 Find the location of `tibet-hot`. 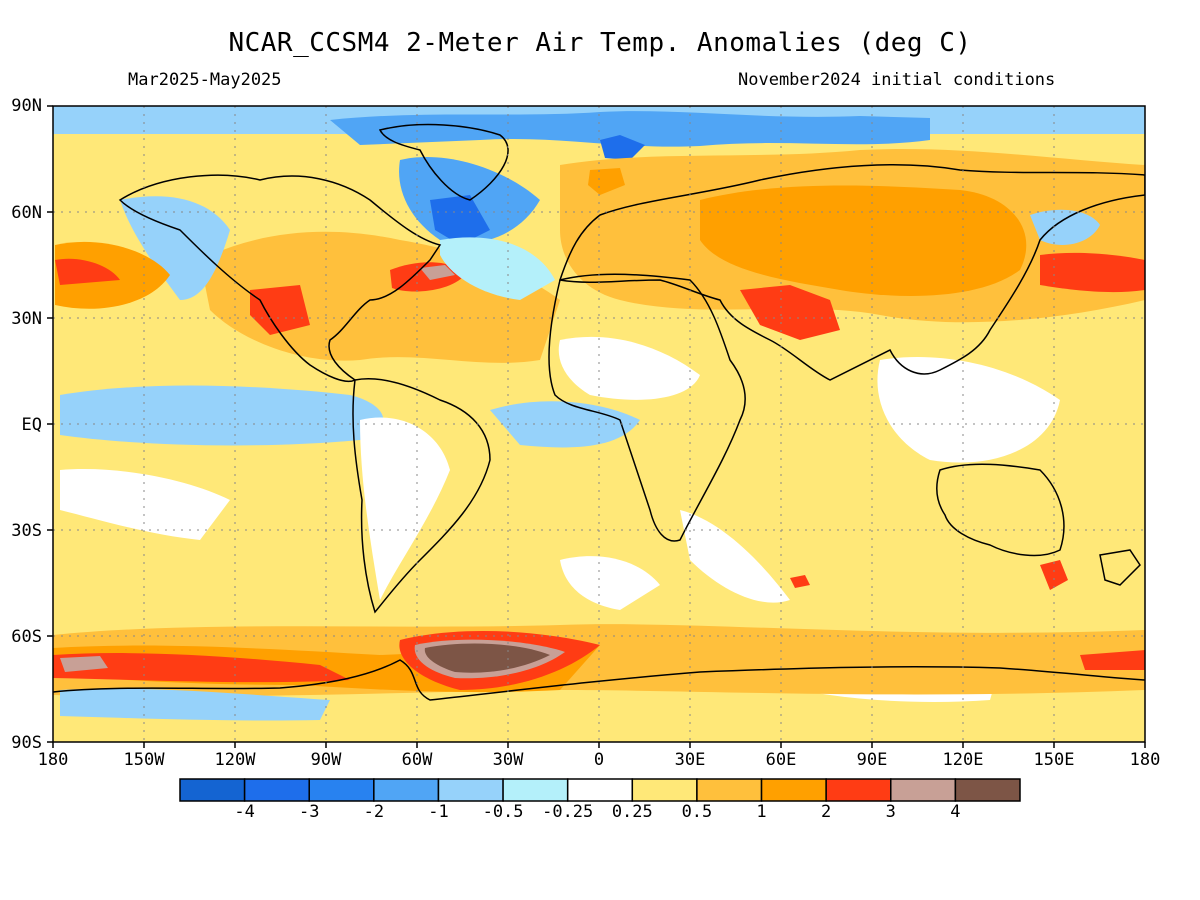

tibet-hot is located at coordinates (790, 312).